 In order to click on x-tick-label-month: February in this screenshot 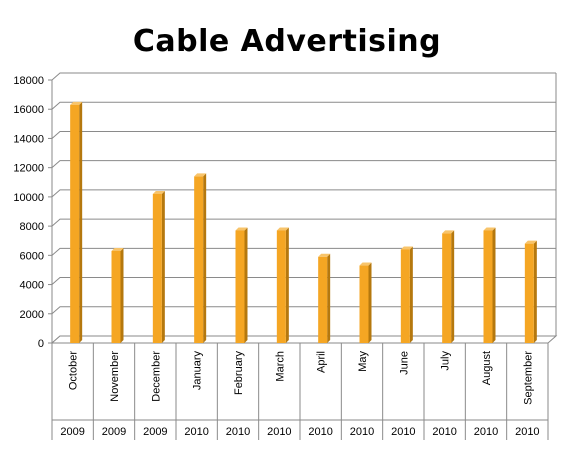, I will do `click(239, 373)`.